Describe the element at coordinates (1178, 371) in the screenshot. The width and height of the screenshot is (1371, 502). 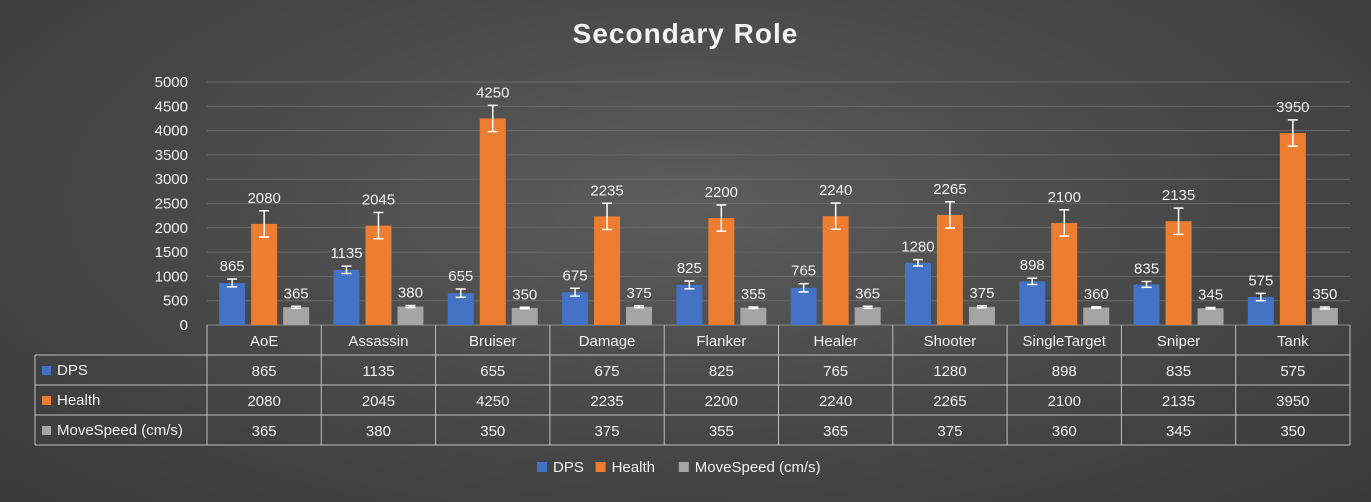
I see `table-cell: 835` at that location.